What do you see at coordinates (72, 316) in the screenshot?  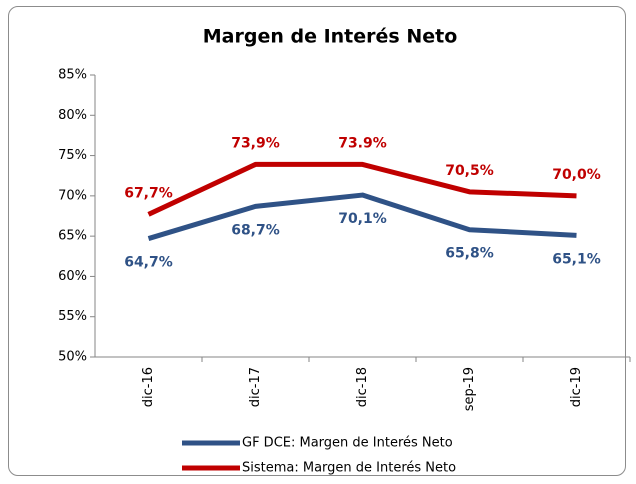 I see `y-tick-label: 55%` at bounding box center [72, 316].